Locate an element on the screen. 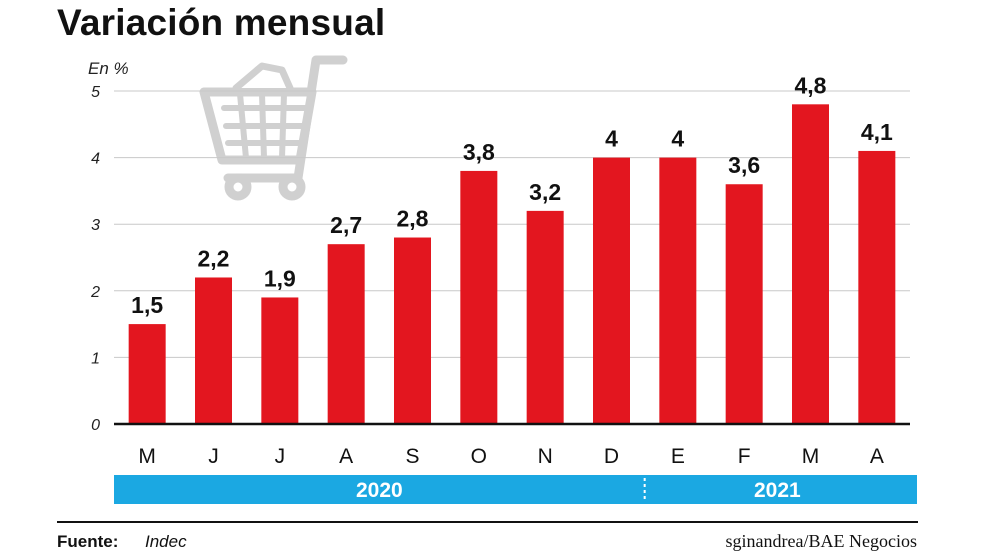  shopping-cart-icon is located at coordinates (273, 128).